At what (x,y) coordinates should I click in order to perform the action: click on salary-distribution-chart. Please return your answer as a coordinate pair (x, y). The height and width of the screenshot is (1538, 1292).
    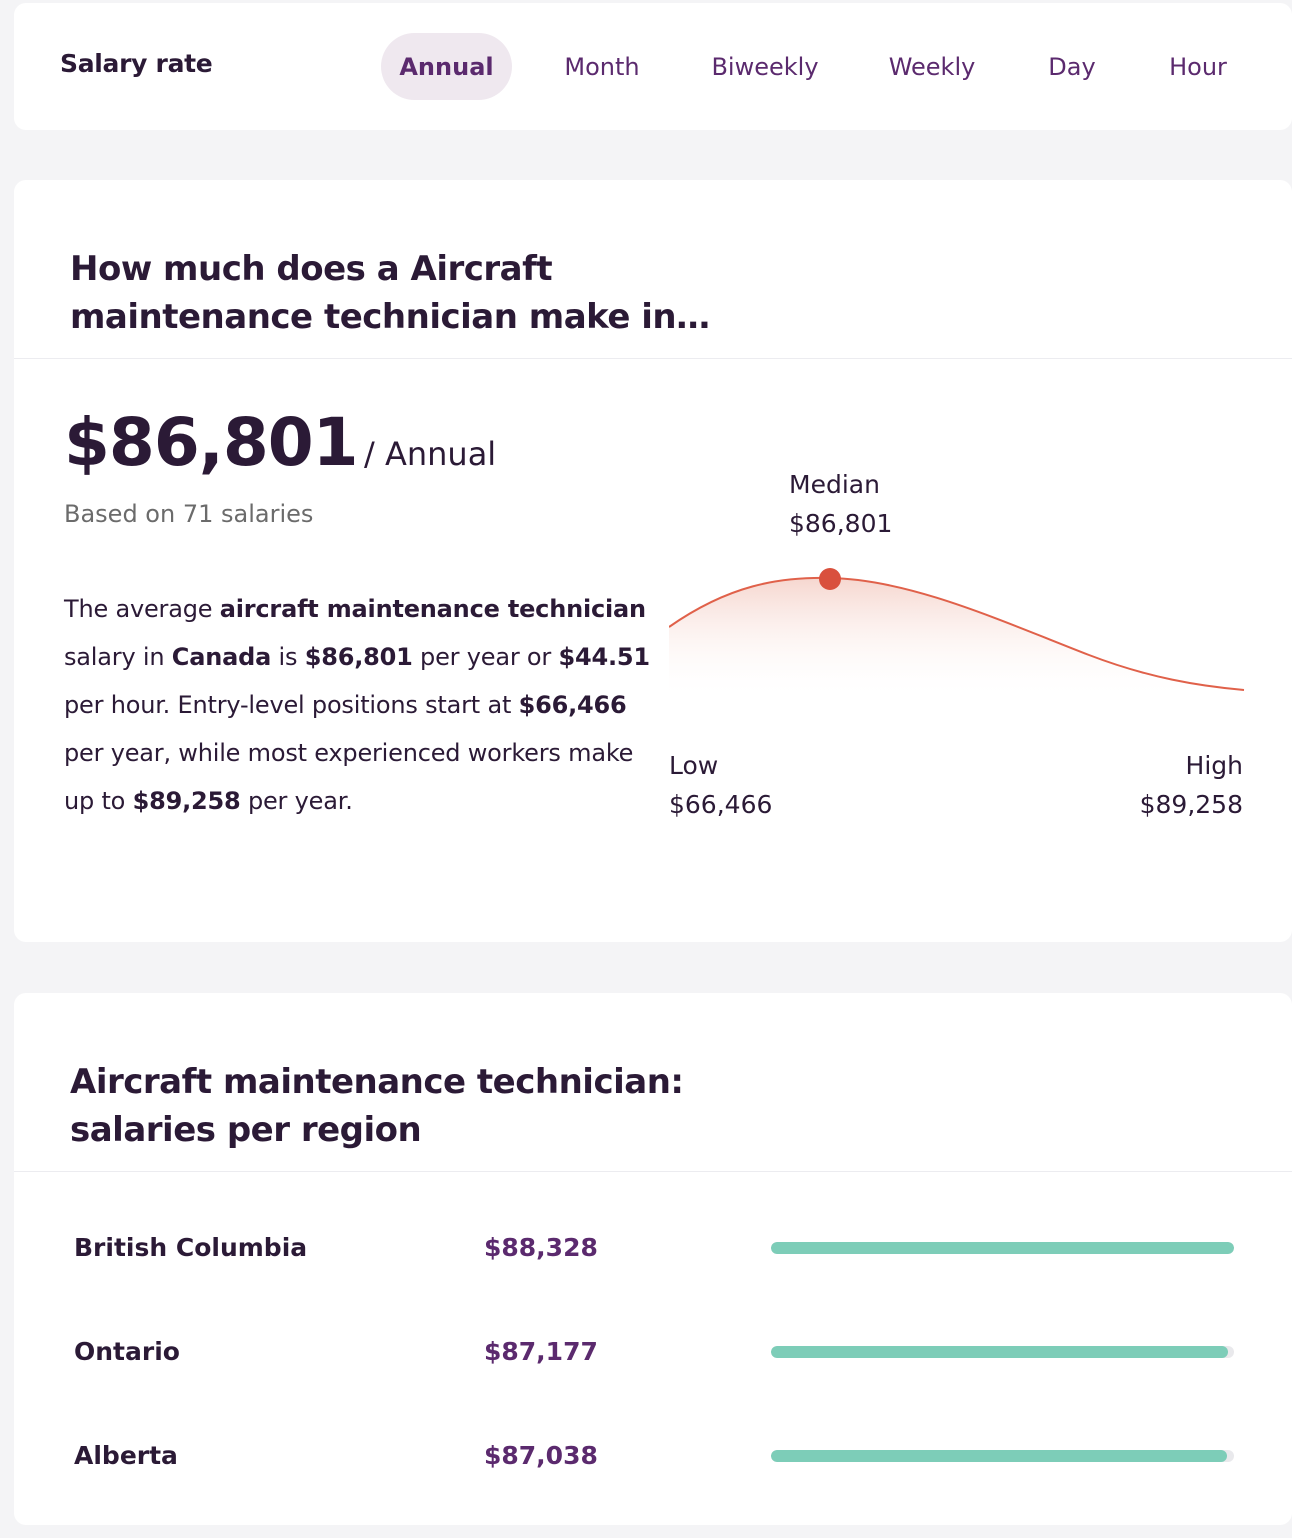
    Looking at the image, I should click on (959, 690).